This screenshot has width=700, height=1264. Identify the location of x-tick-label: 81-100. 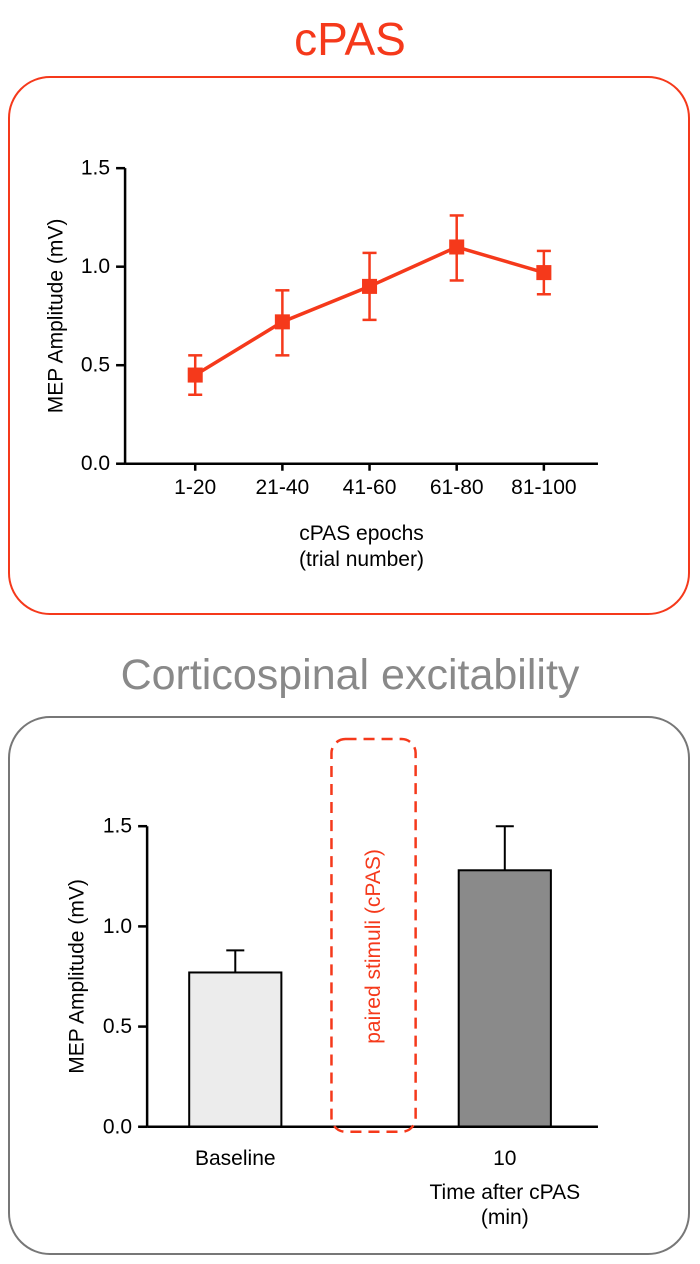
(543, 487).